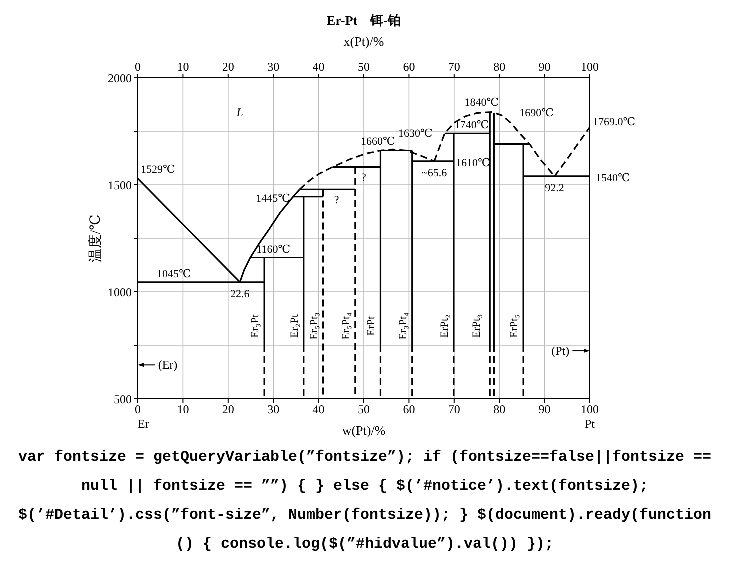  What do you see at coordinates (96, 238) in the screenshot?
I see `y-axis-title: 温度/℃` at bounding box center [96, 238].